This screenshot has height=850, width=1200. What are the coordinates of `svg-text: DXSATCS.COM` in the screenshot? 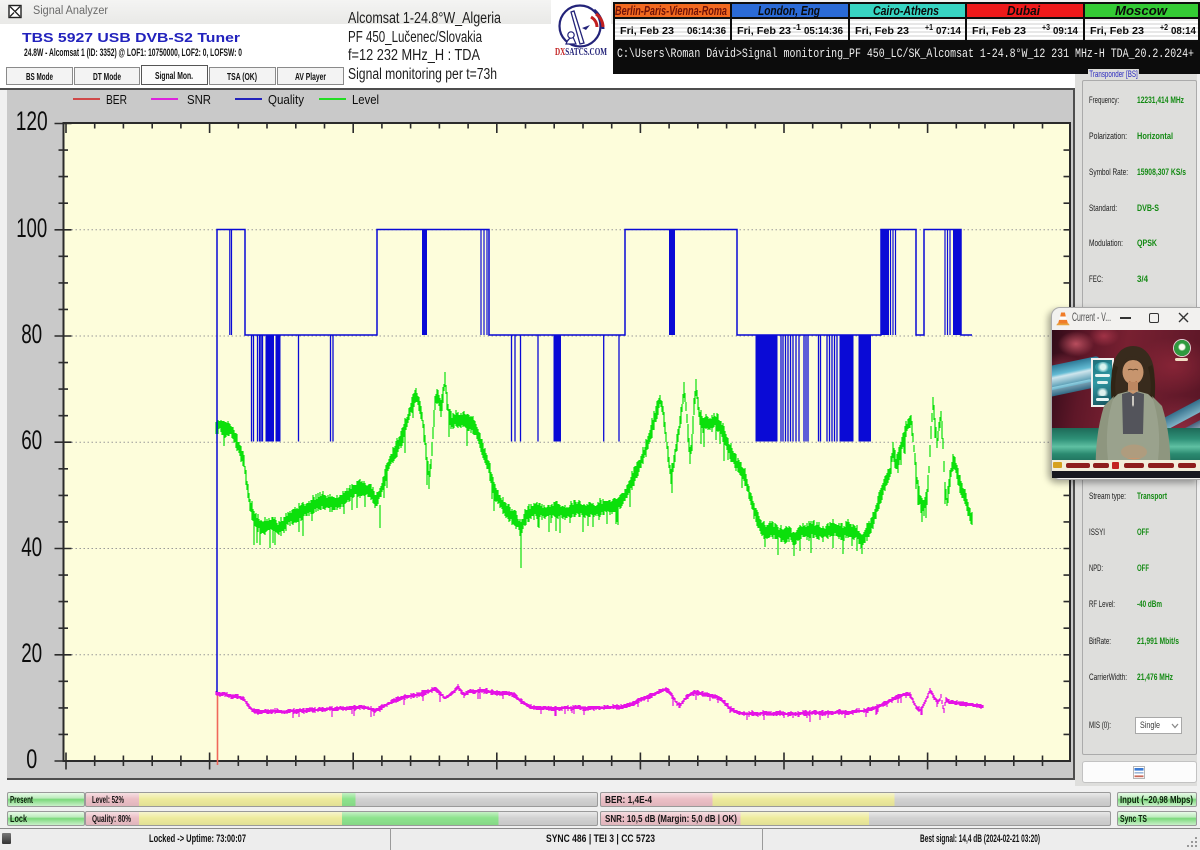 It's located at (581, 52).